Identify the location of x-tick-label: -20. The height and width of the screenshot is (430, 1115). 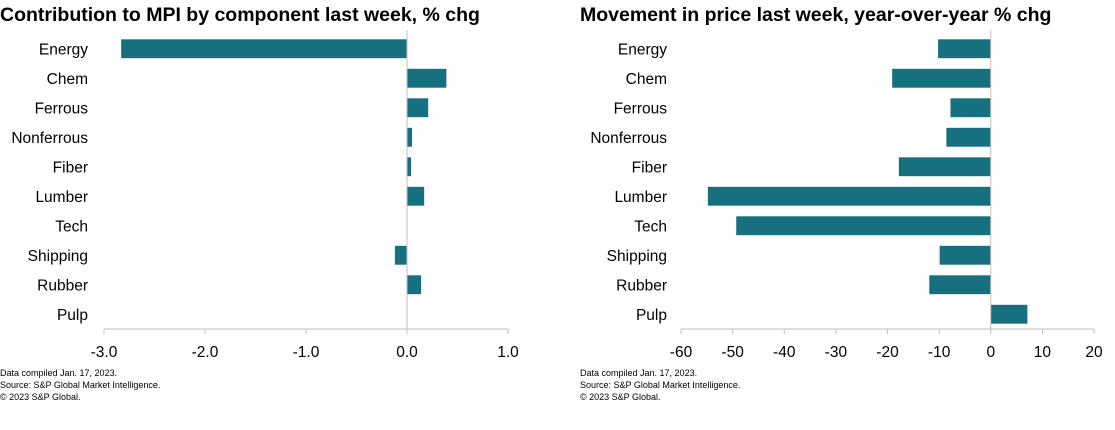
(887, 352).